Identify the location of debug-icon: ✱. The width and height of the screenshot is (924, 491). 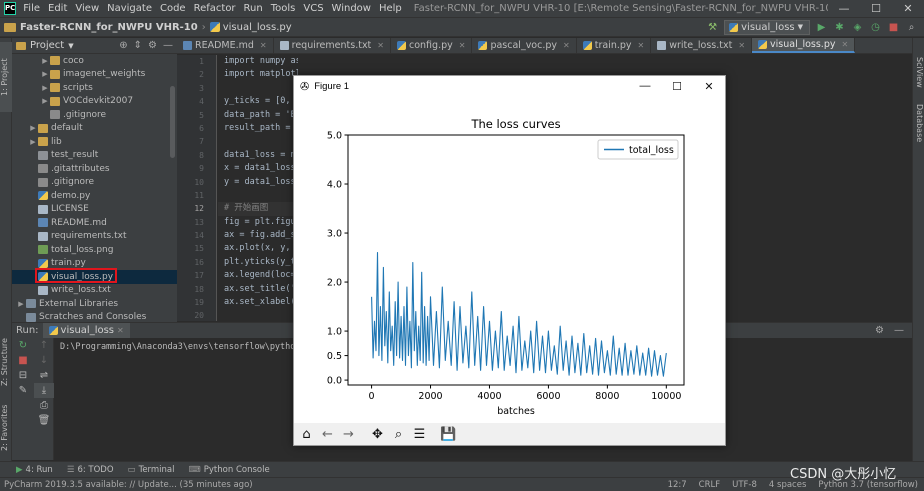
(839, 27).